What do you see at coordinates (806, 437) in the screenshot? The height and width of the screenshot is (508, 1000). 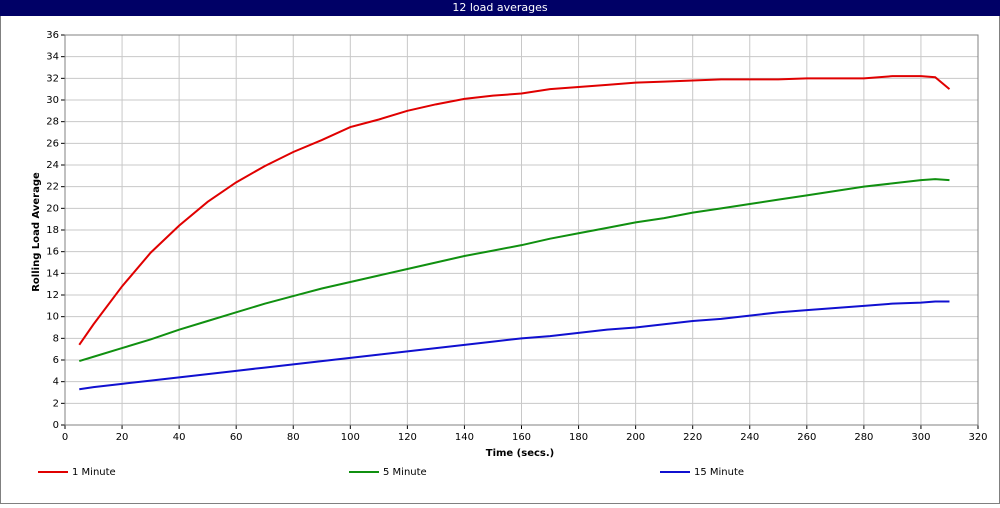 I see `x-tick-label: 260` at bounding box center [806, 437].